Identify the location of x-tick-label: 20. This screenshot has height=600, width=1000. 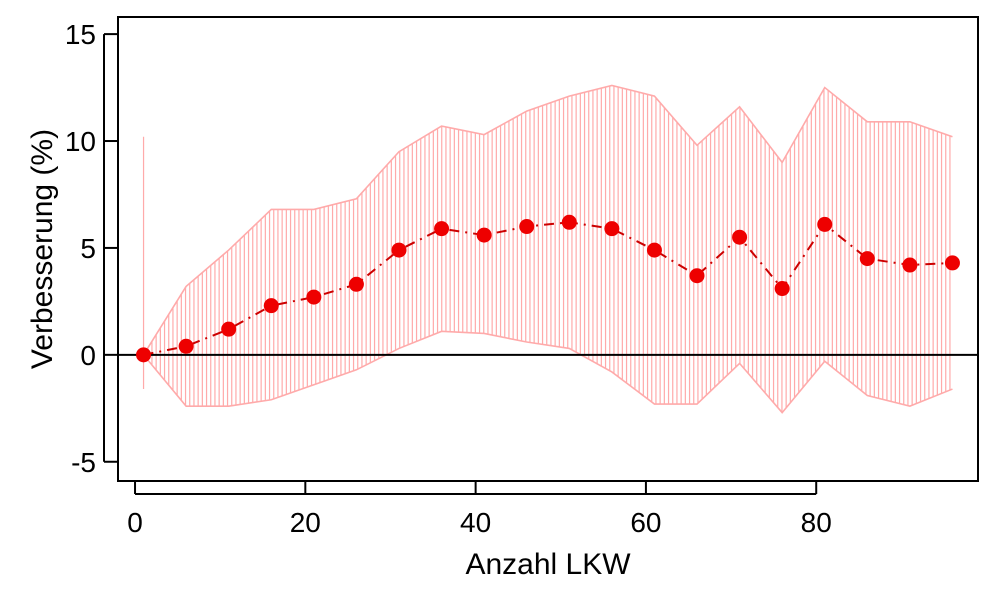
(305, 522).